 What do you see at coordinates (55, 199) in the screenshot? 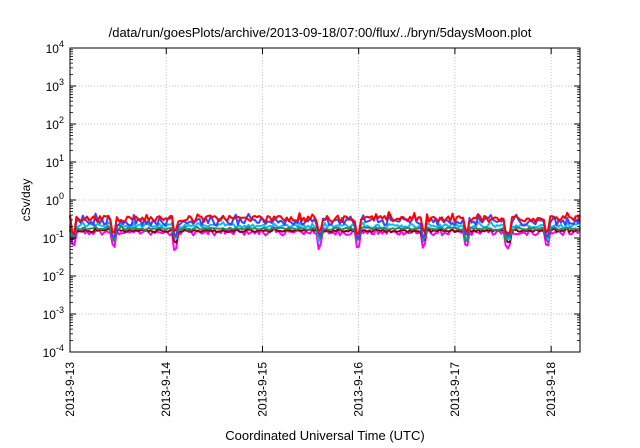
I see `y-tick-label: 10⁰` at bounding box center [55, 199].